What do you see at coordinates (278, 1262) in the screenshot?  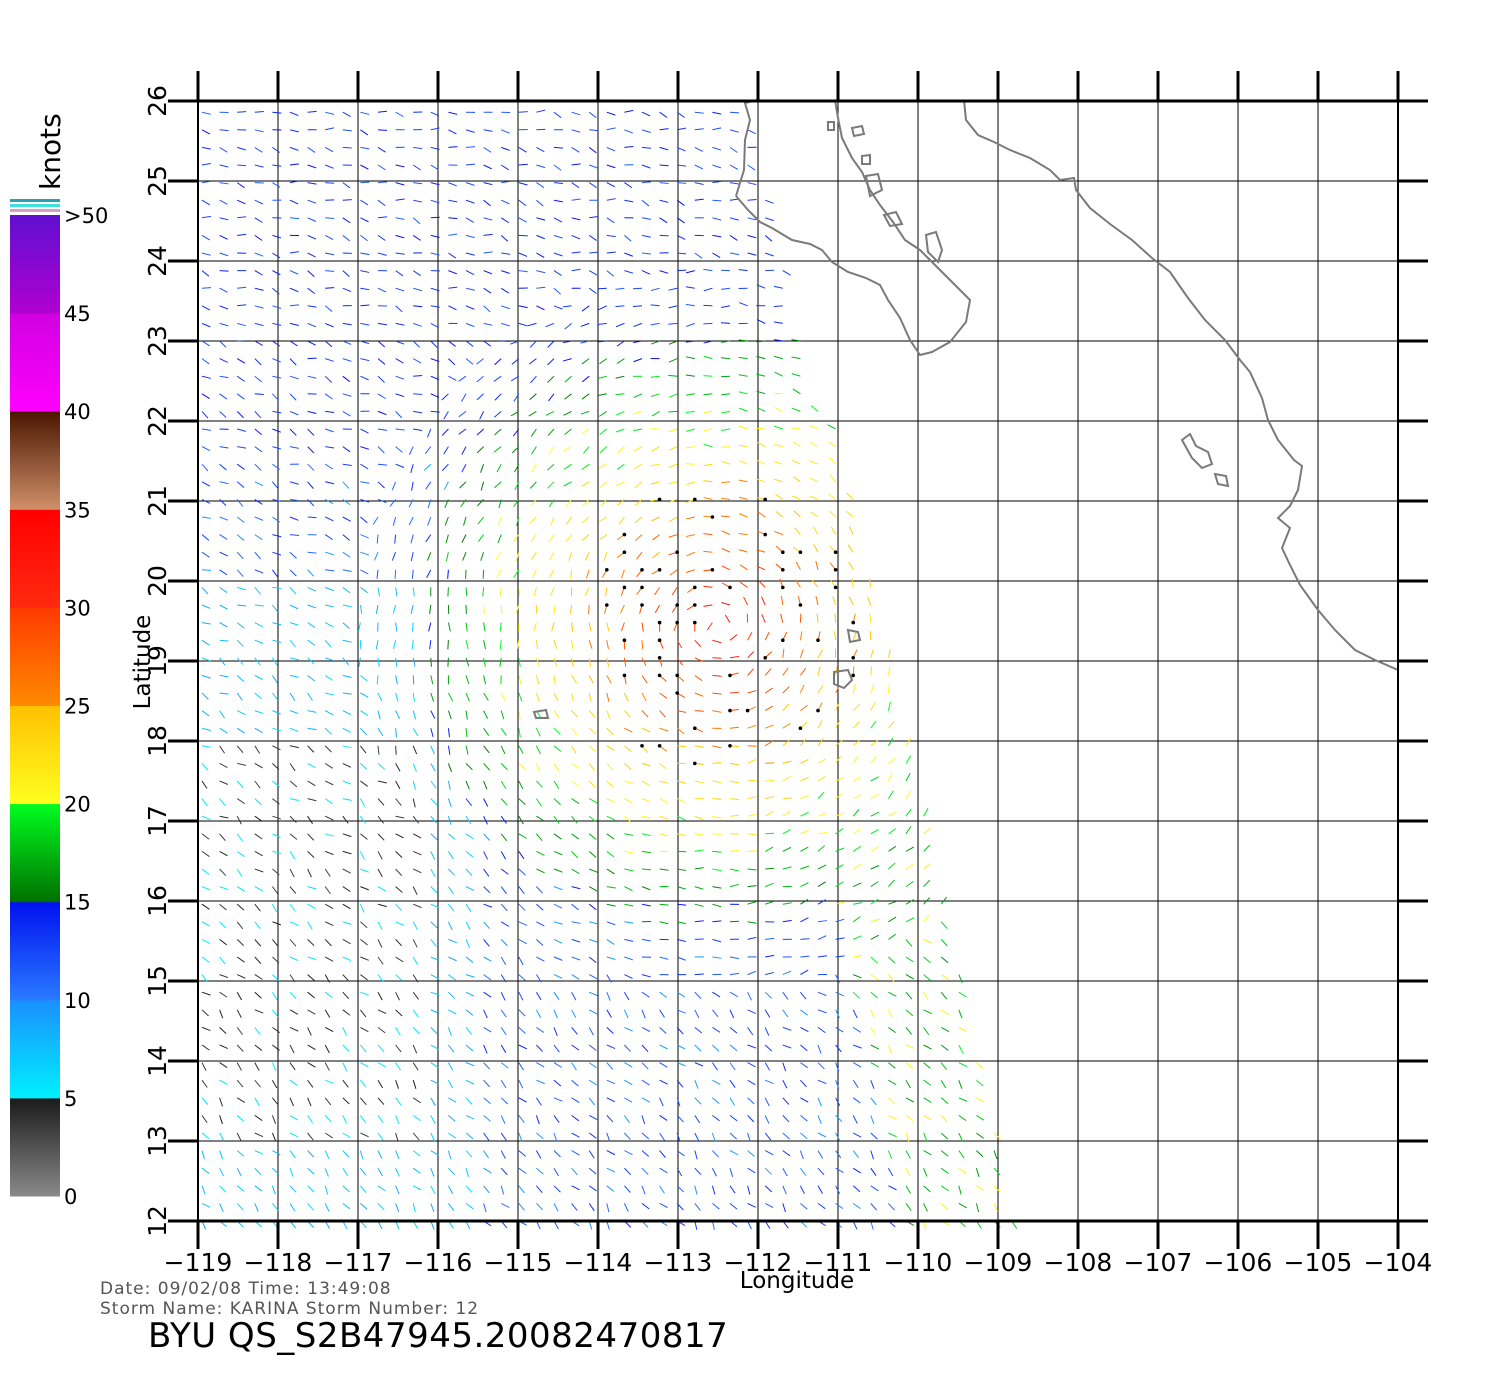 I see `longitude-tick-label: −118` at bounding box center [278, 1262].